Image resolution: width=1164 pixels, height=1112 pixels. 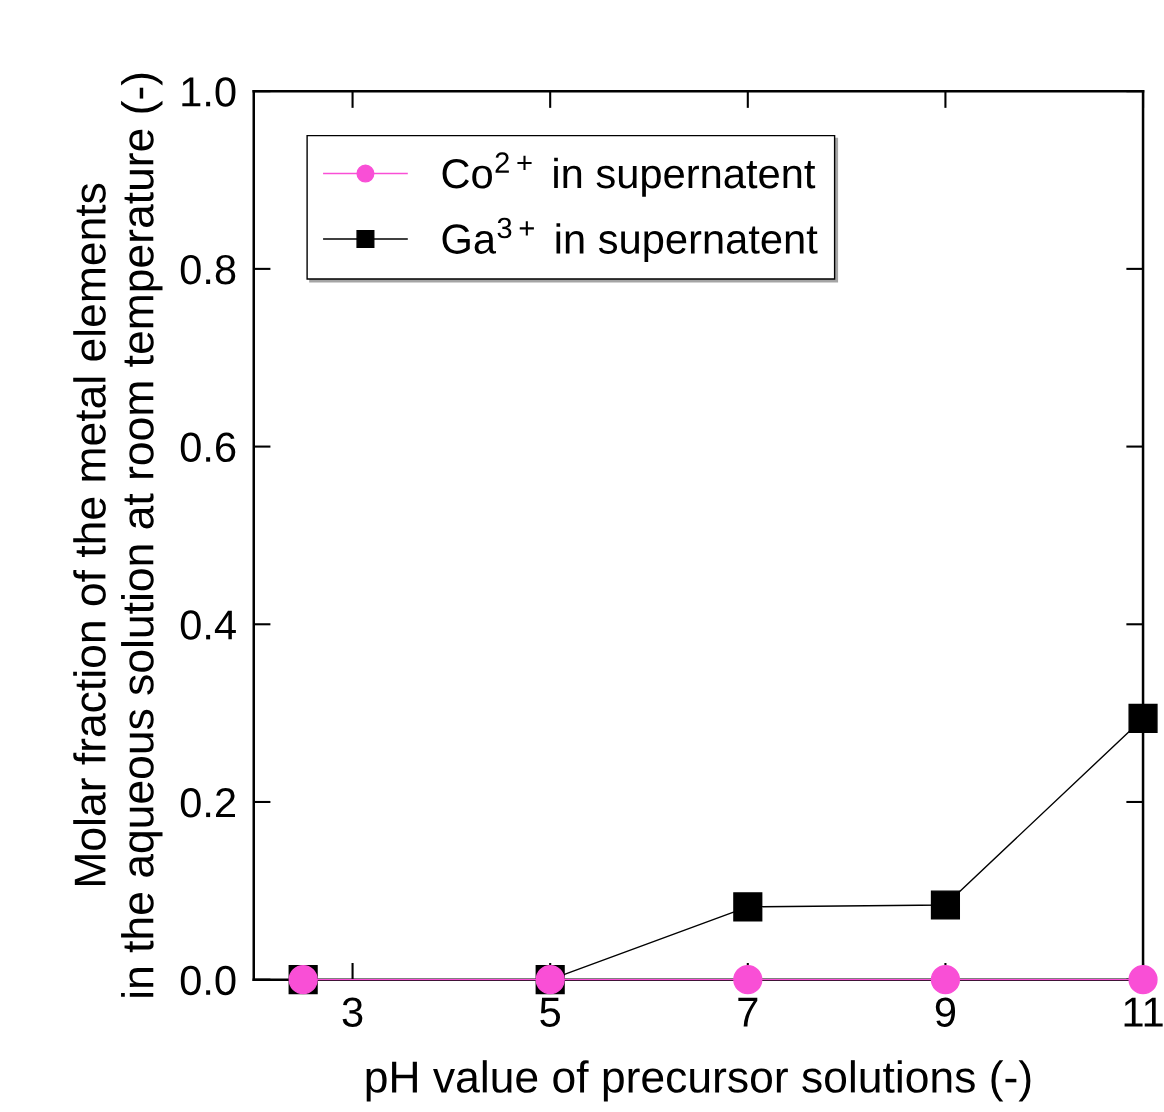 What do you see at coordinates (208, 447) in the screenshot?
I see `y-tick-label: 0.6` at bounding box center [208, 447].